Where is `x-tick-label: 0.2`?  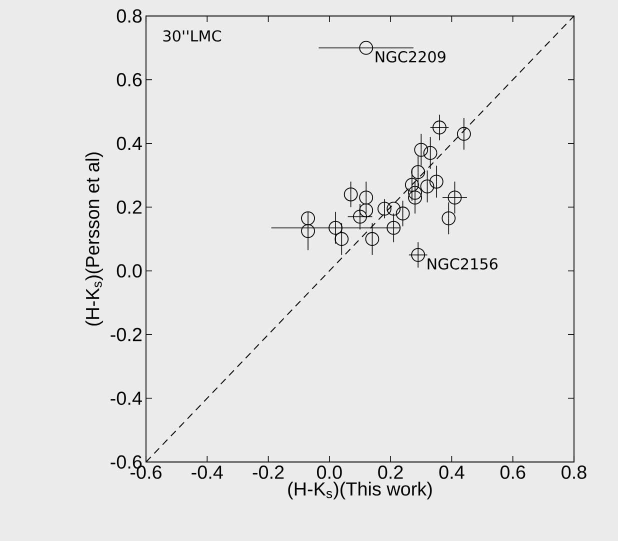 x-tick-label: 0.2 is located at coordinates (390, 472).